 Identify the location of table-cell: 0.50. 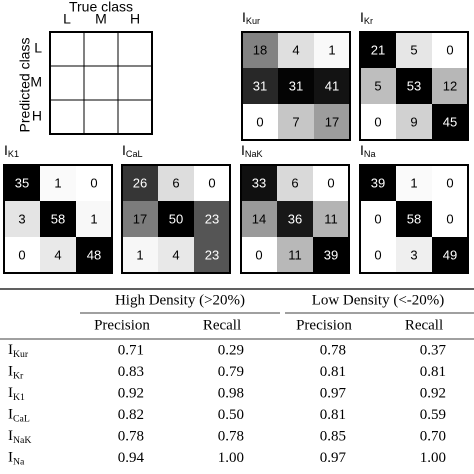
(231, 415).